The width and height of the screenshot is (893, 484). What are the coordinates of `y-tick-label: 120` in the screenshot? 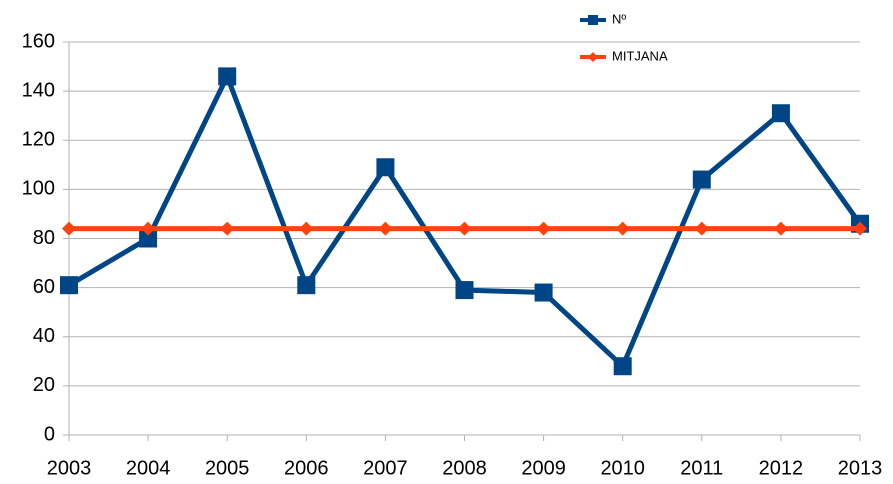 It's located at (38, 140).